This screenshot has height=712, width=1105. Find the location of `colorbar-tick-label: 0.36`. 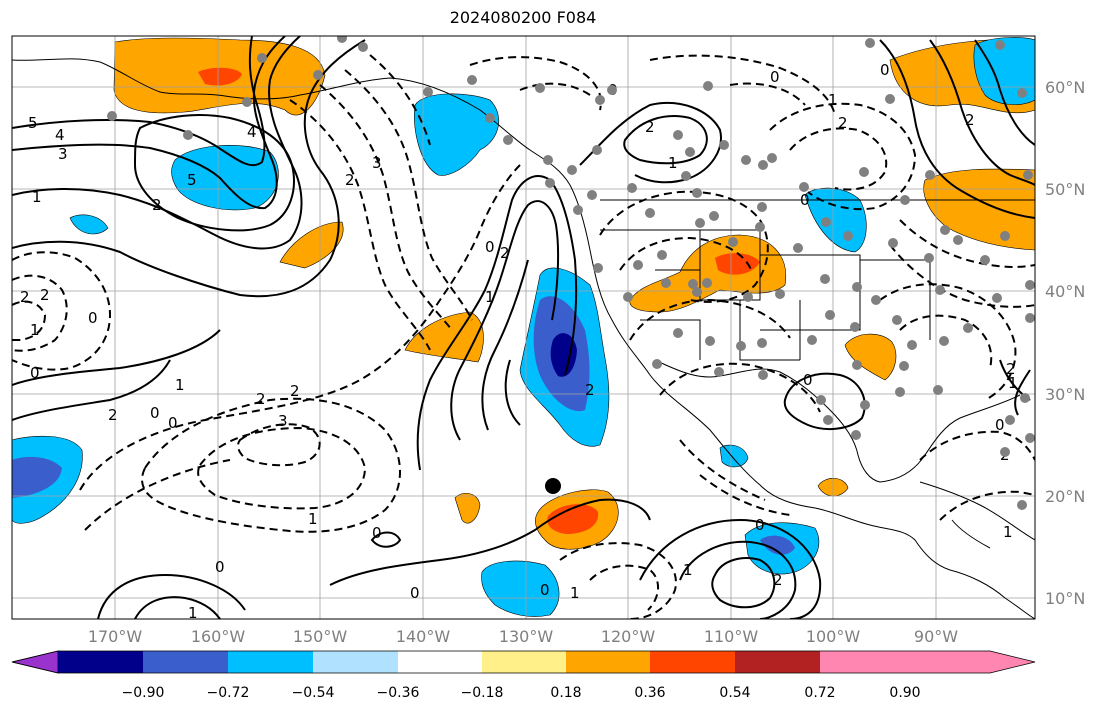

colorbar-tick-label: 0.36 is located at coordinates (649, 693).